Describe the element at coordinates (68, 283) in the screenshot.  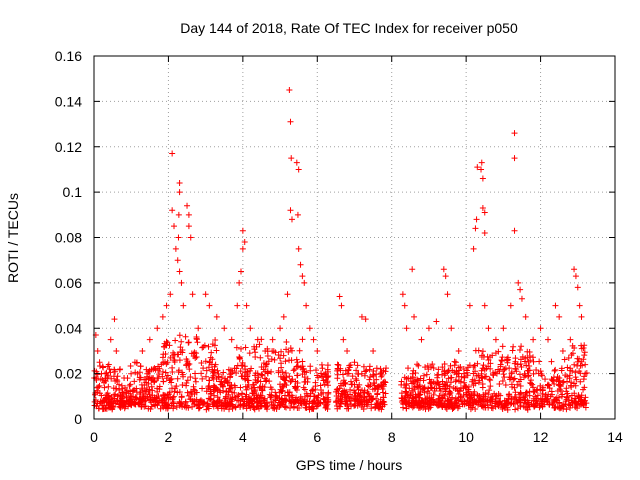
I see `y-tick-label: 0.06` at that location.